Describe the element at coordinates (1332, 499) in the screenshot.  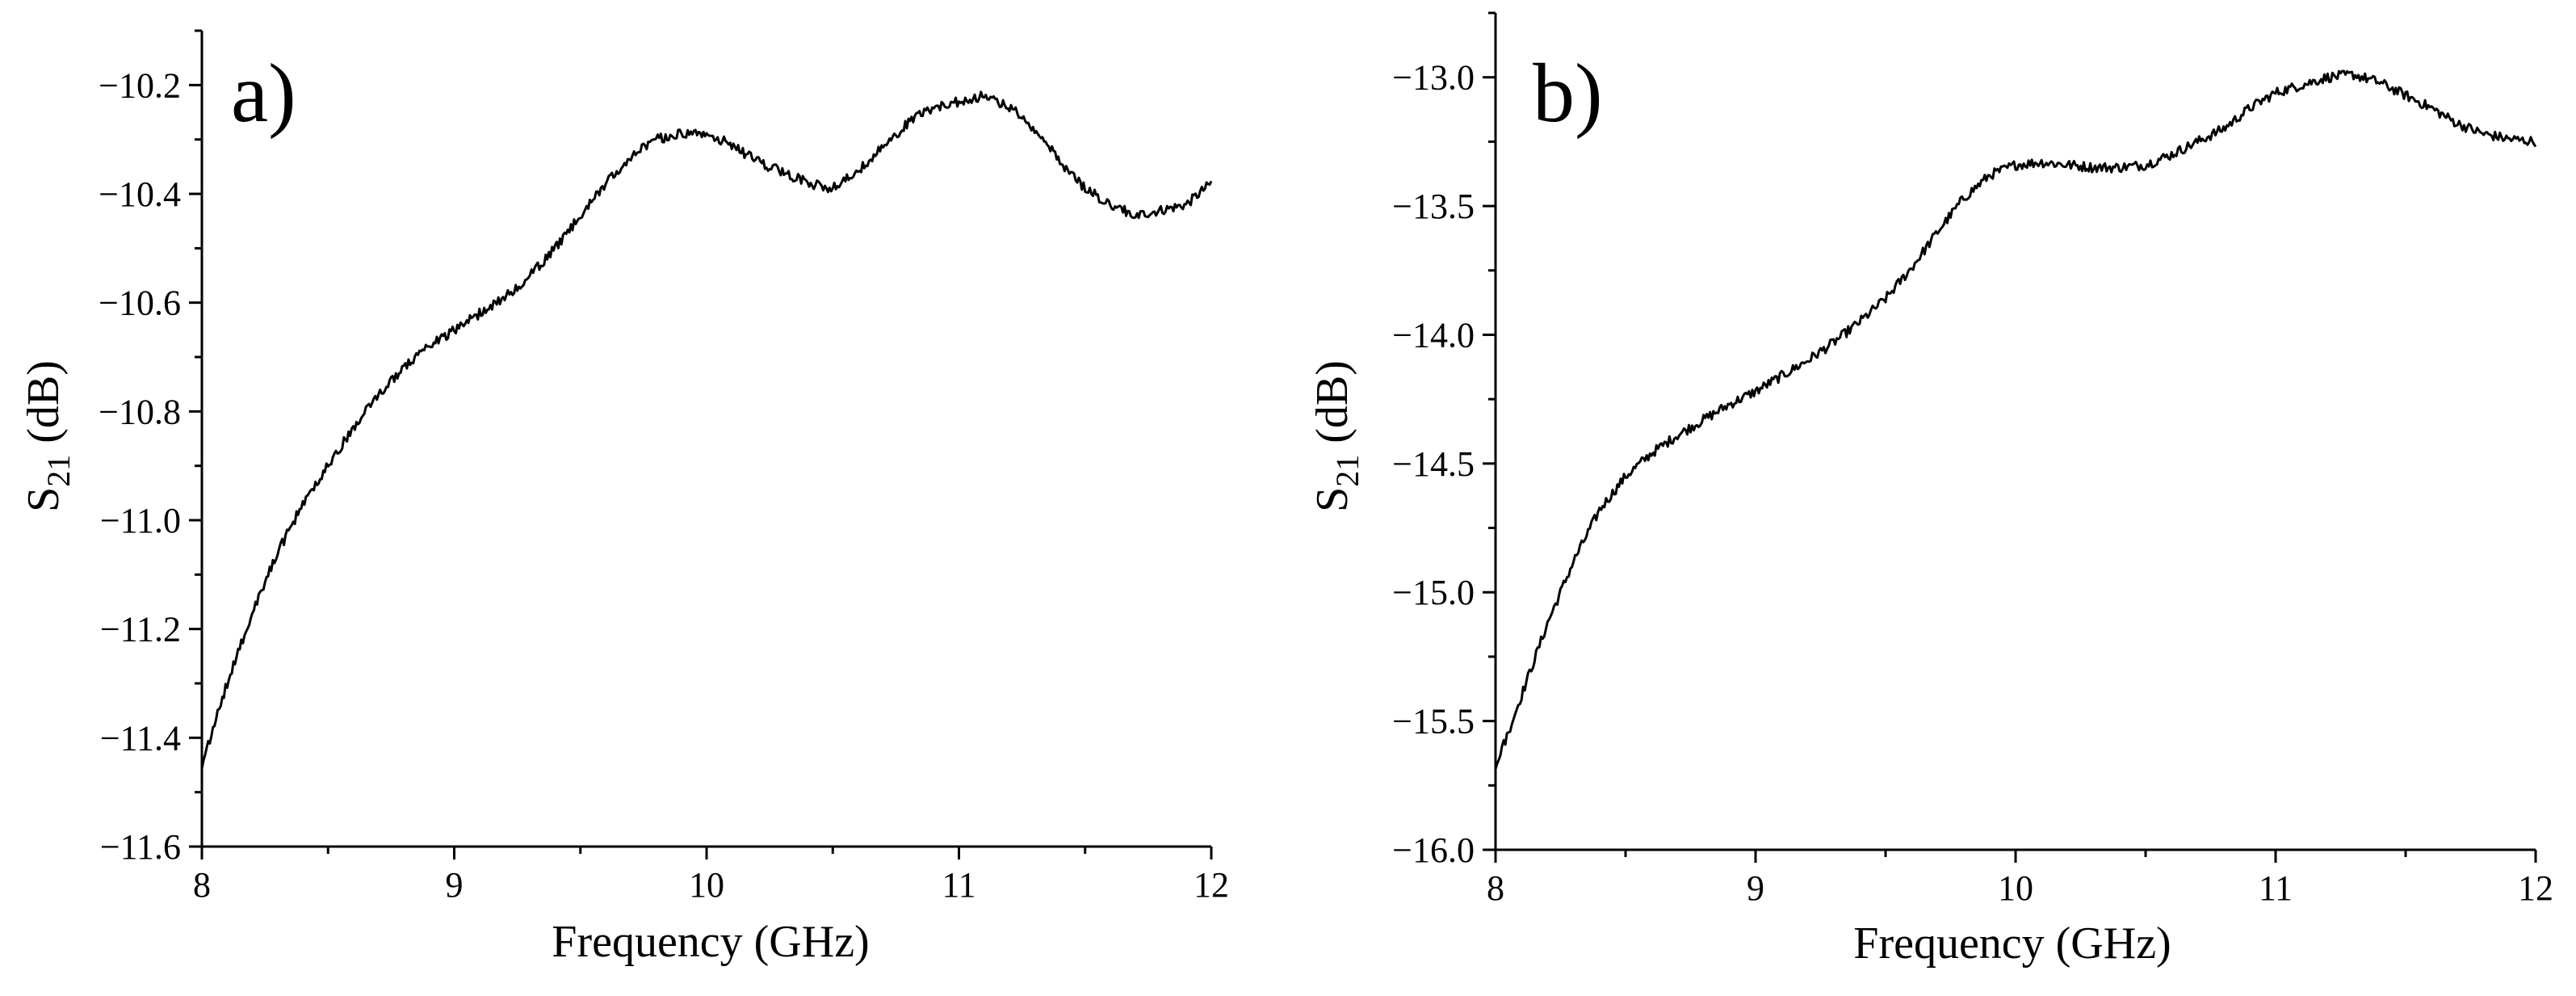
I see `panel-b-y-axis-title-main: S` at that location.